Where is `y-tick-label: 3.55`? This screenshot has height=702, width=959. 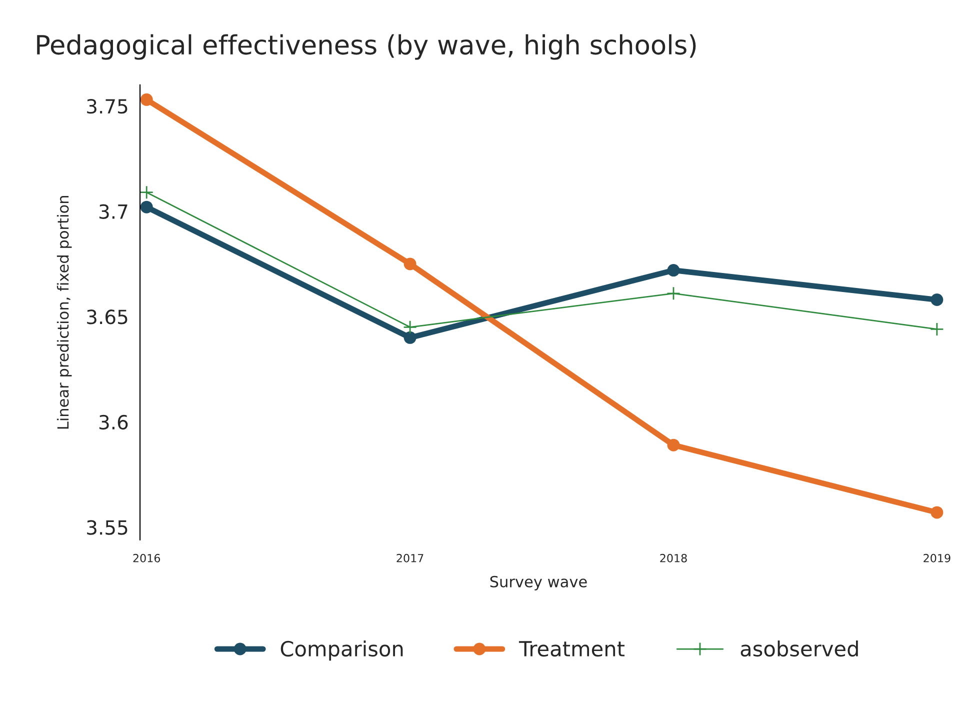
y-tick-label: 3.55 is located at coordinates (107, 527).